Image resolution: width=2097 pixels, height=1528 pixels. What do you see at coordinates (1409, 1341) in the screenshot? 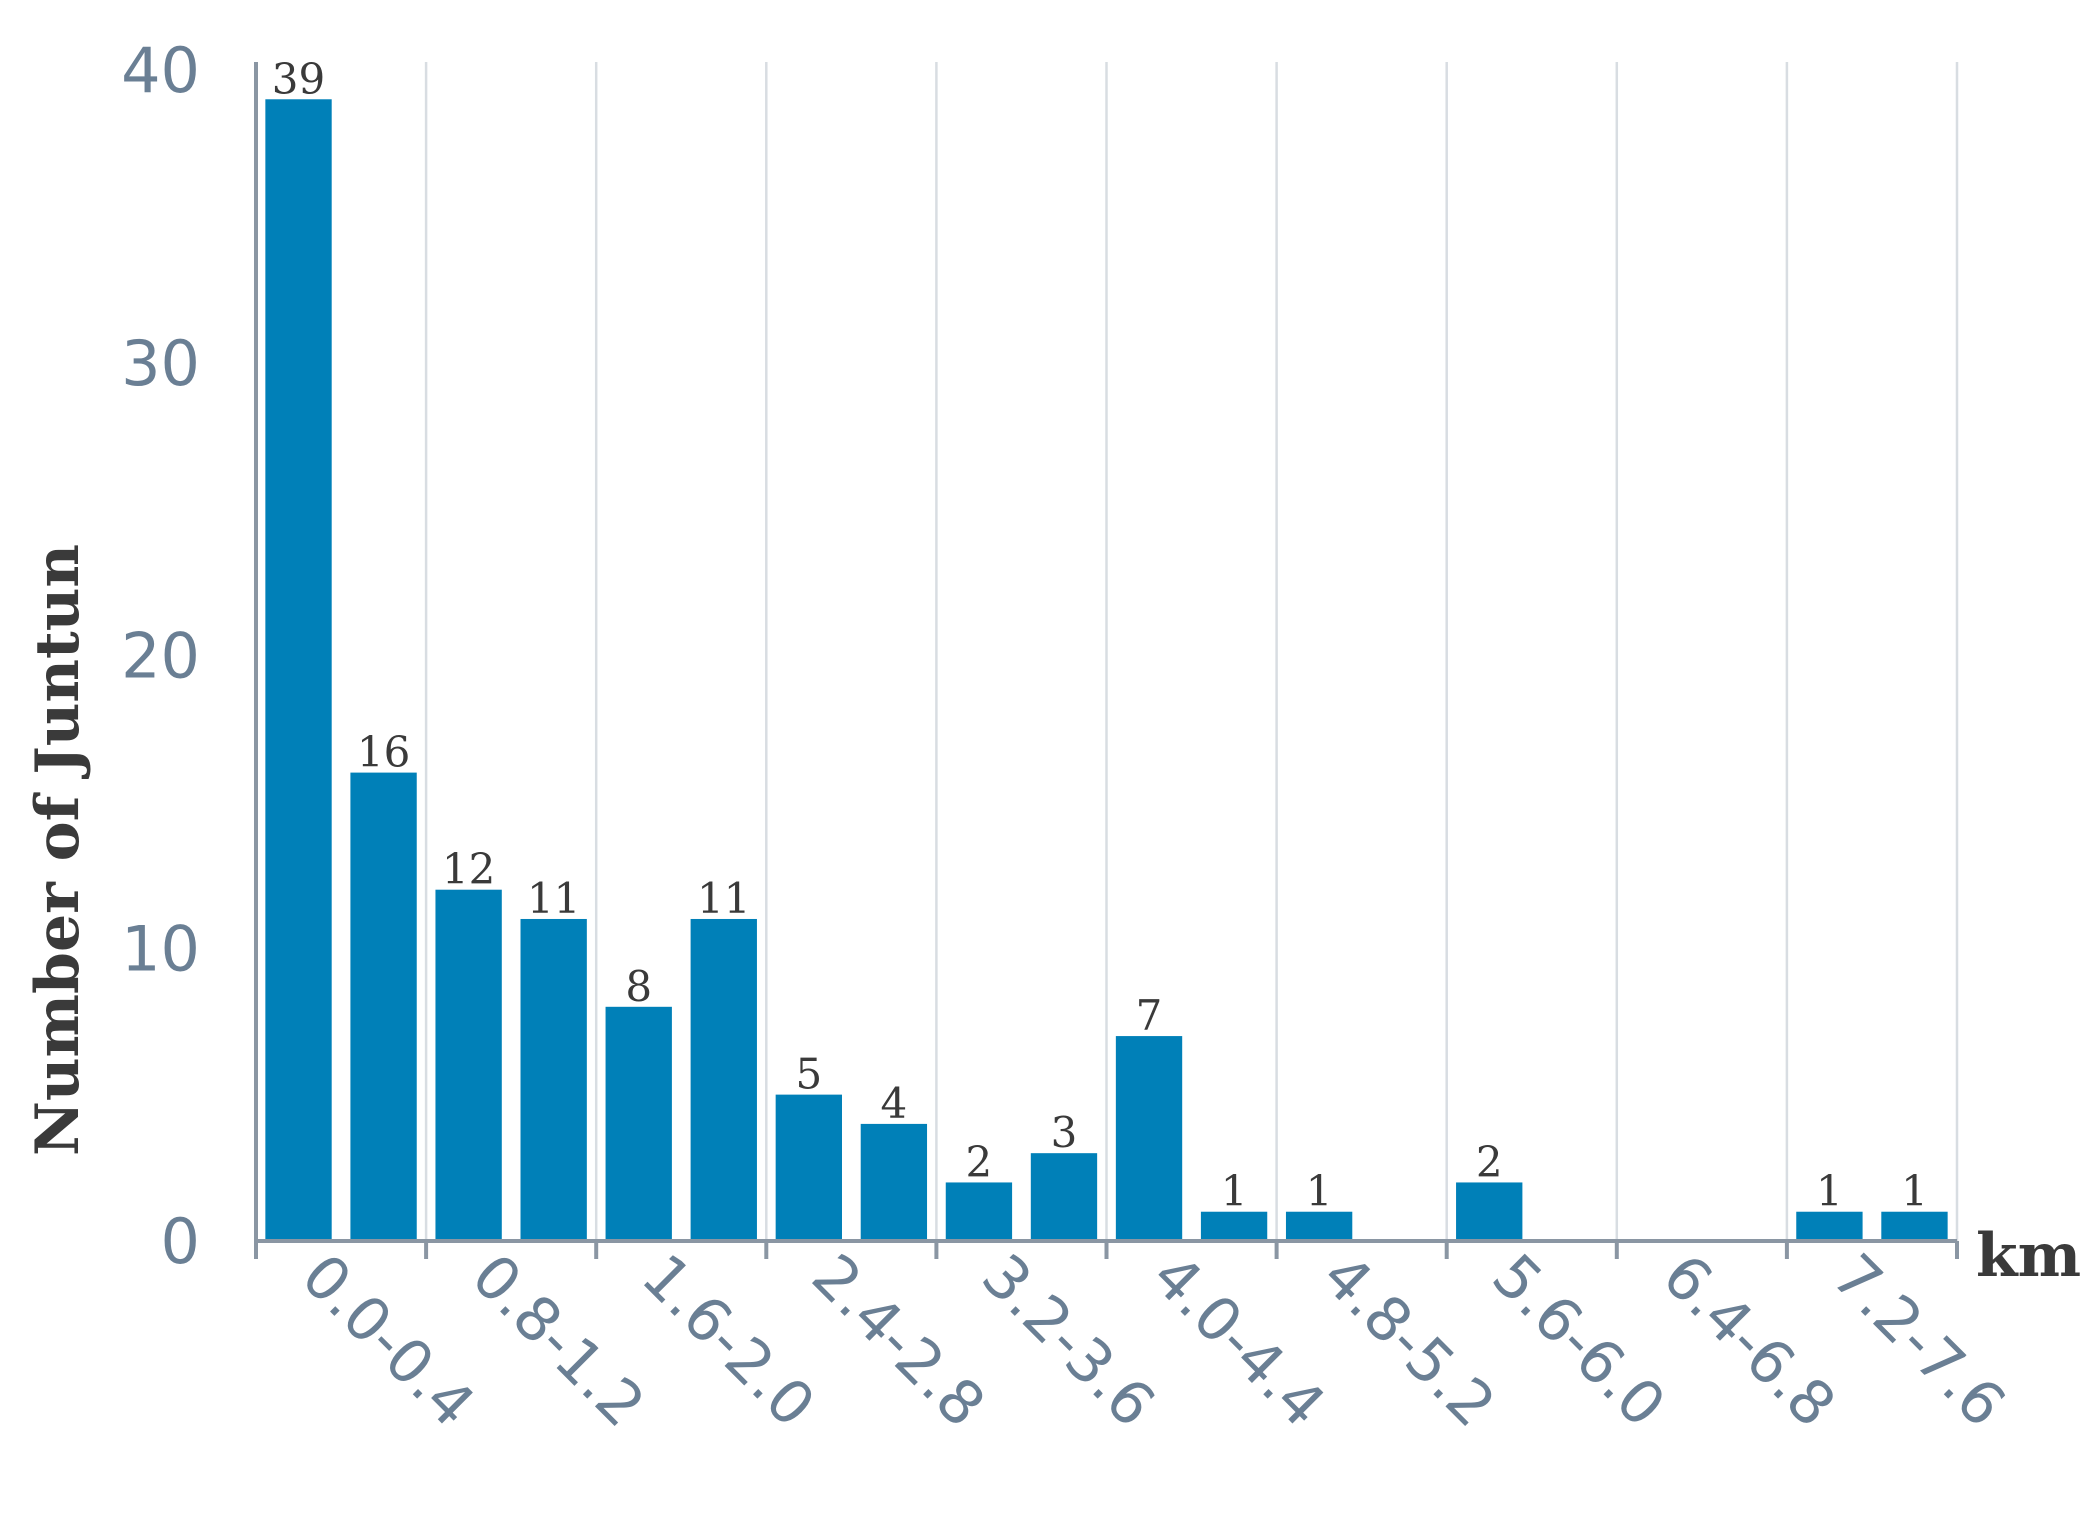
I see `x-tick-label: 4.8-5.2` at bounding box center [1409, 1341].